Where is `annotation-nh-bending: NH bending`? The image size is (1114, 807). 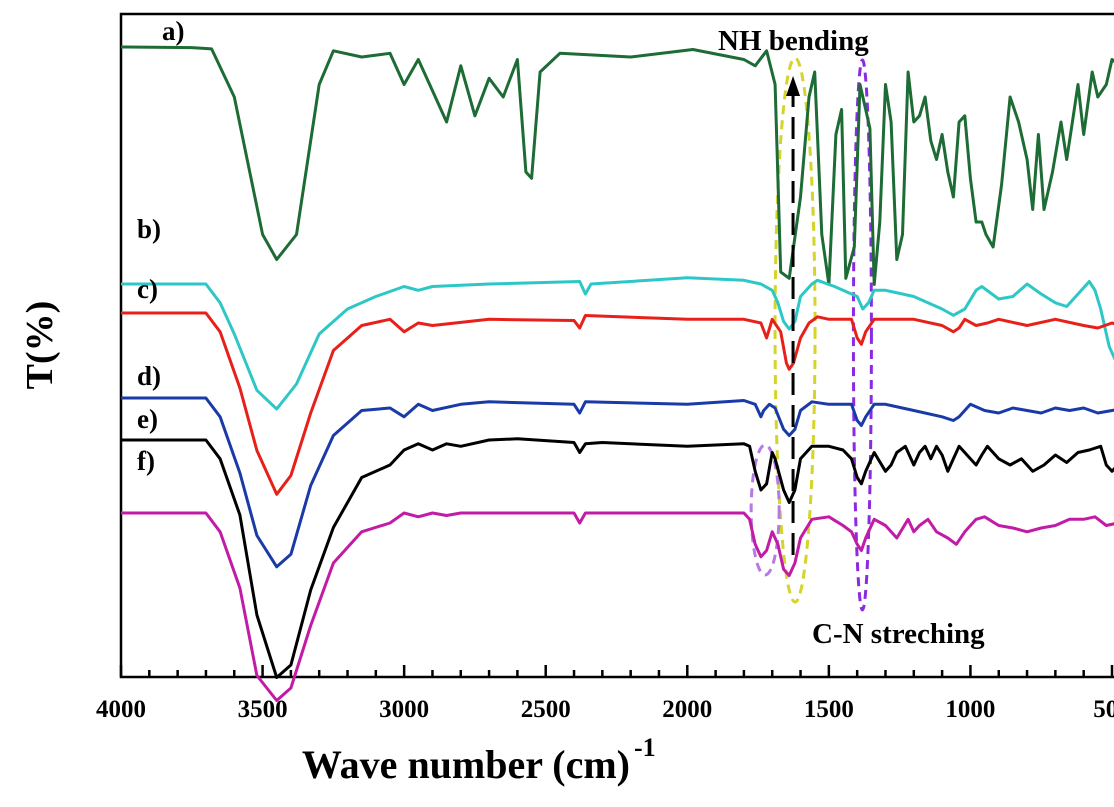
annotation-nh-bending: NH bending is located at coordinates (793, 41).